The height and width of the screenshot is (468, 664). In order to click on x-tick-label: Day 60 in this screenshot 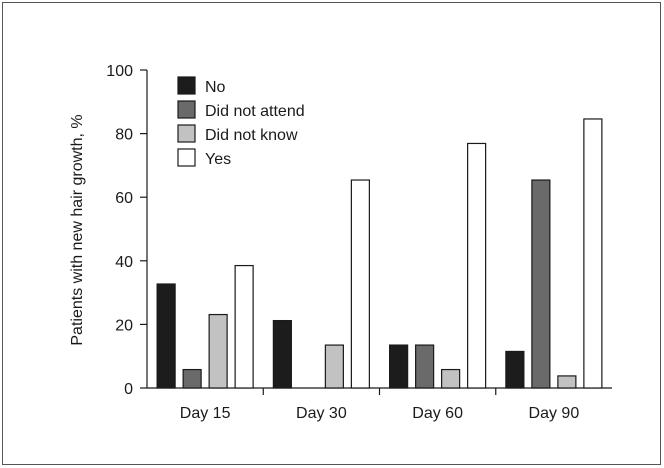, I will do `click(437, 413)`.